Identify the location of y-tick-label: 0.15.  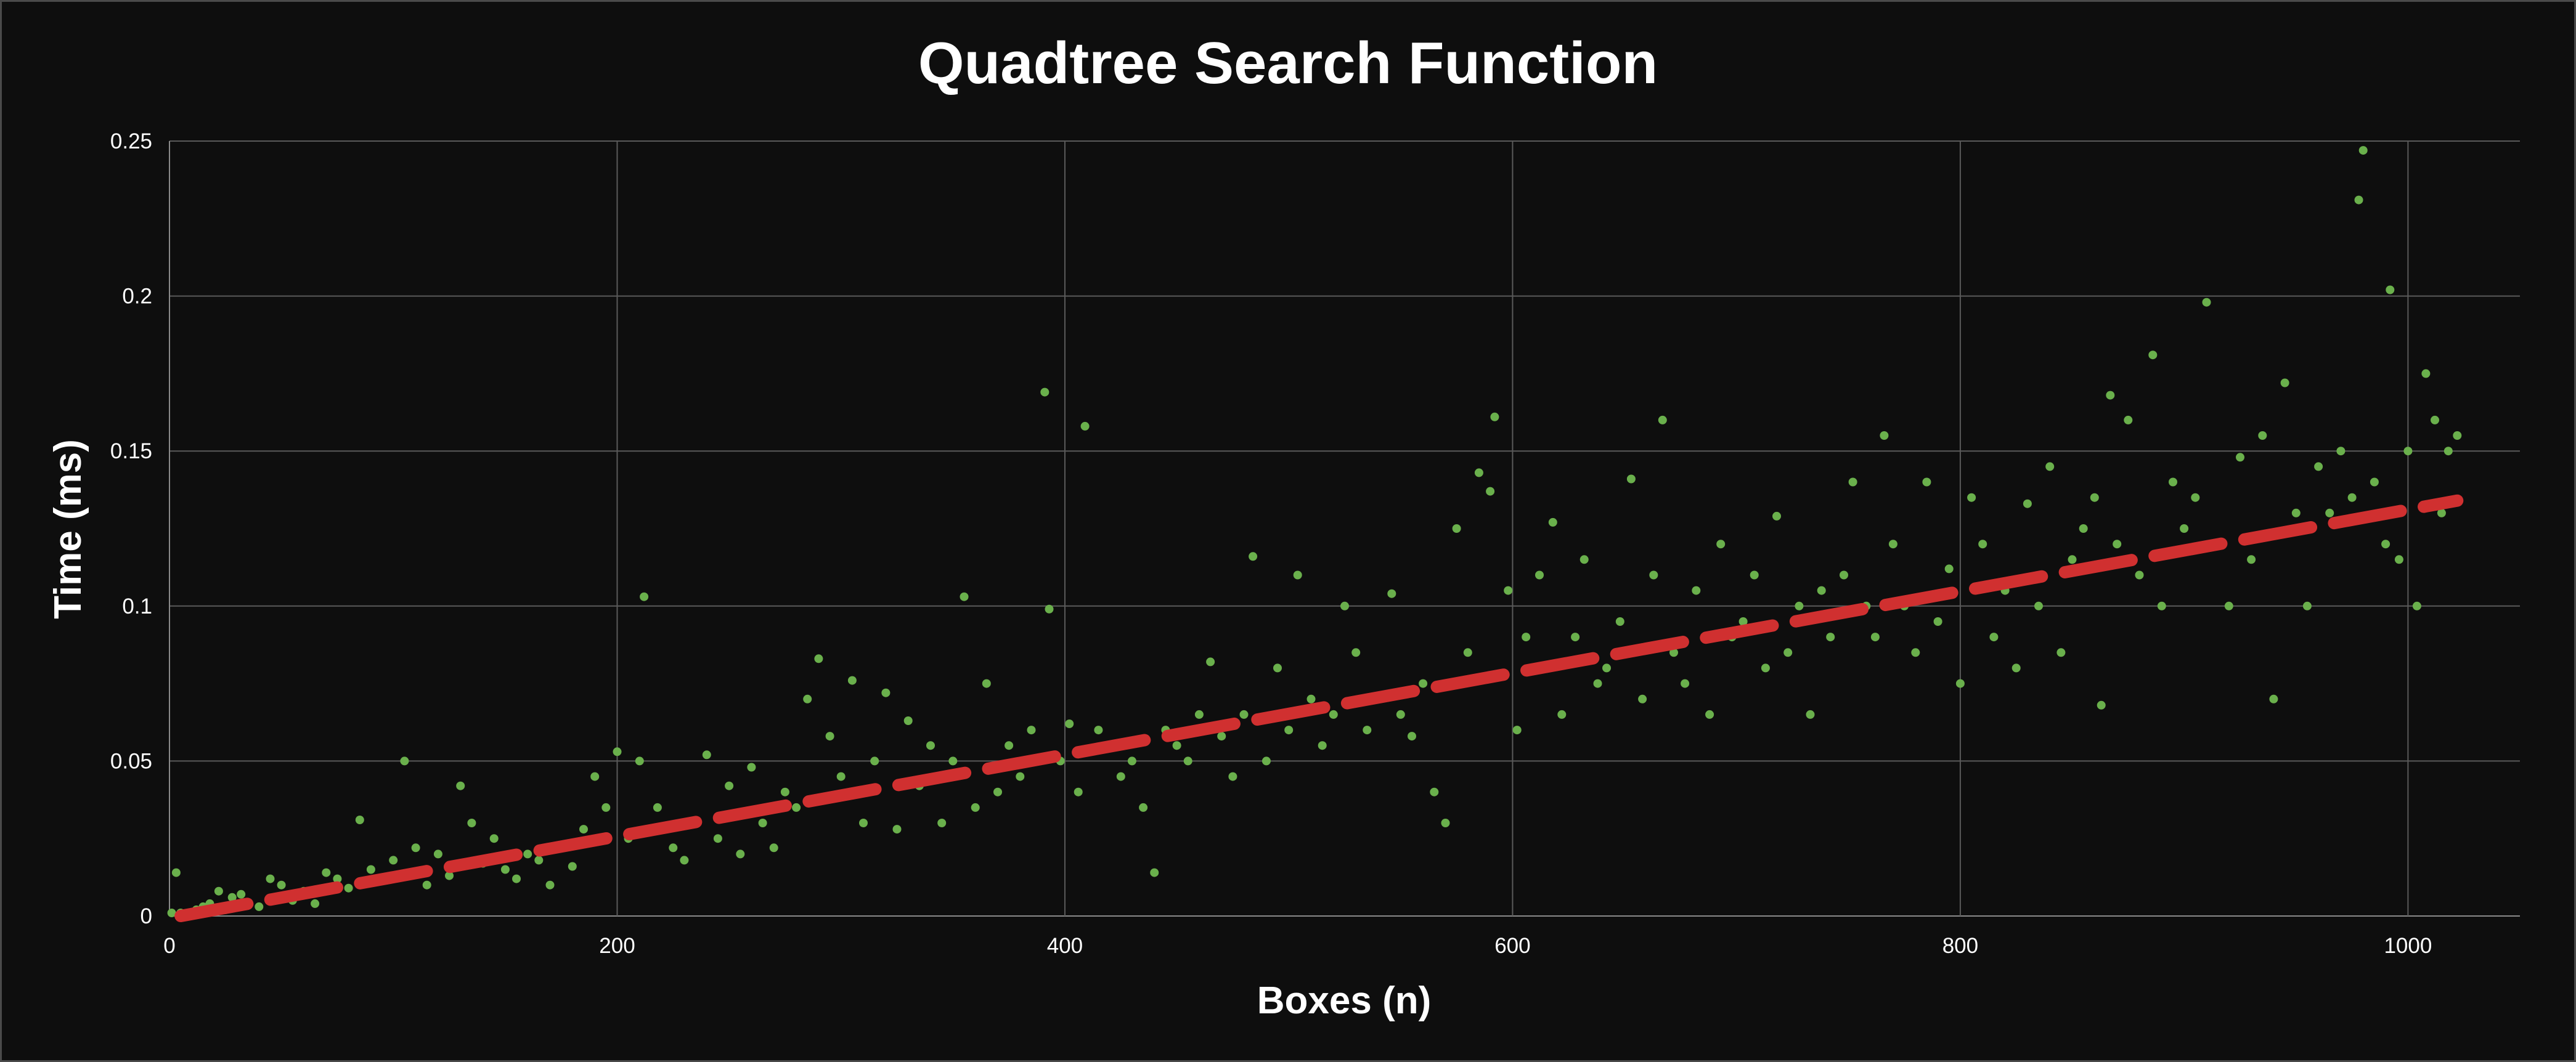
(131, 451).